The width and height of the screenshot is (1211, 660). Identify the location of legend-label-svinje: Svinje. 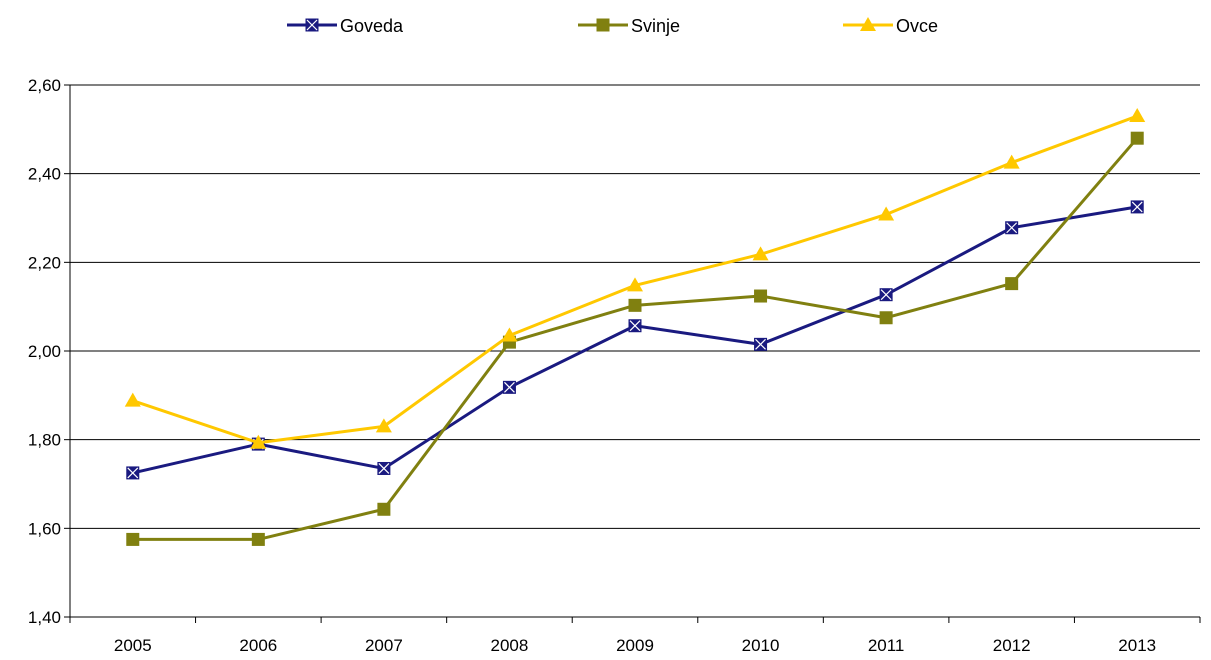
(655, 26).